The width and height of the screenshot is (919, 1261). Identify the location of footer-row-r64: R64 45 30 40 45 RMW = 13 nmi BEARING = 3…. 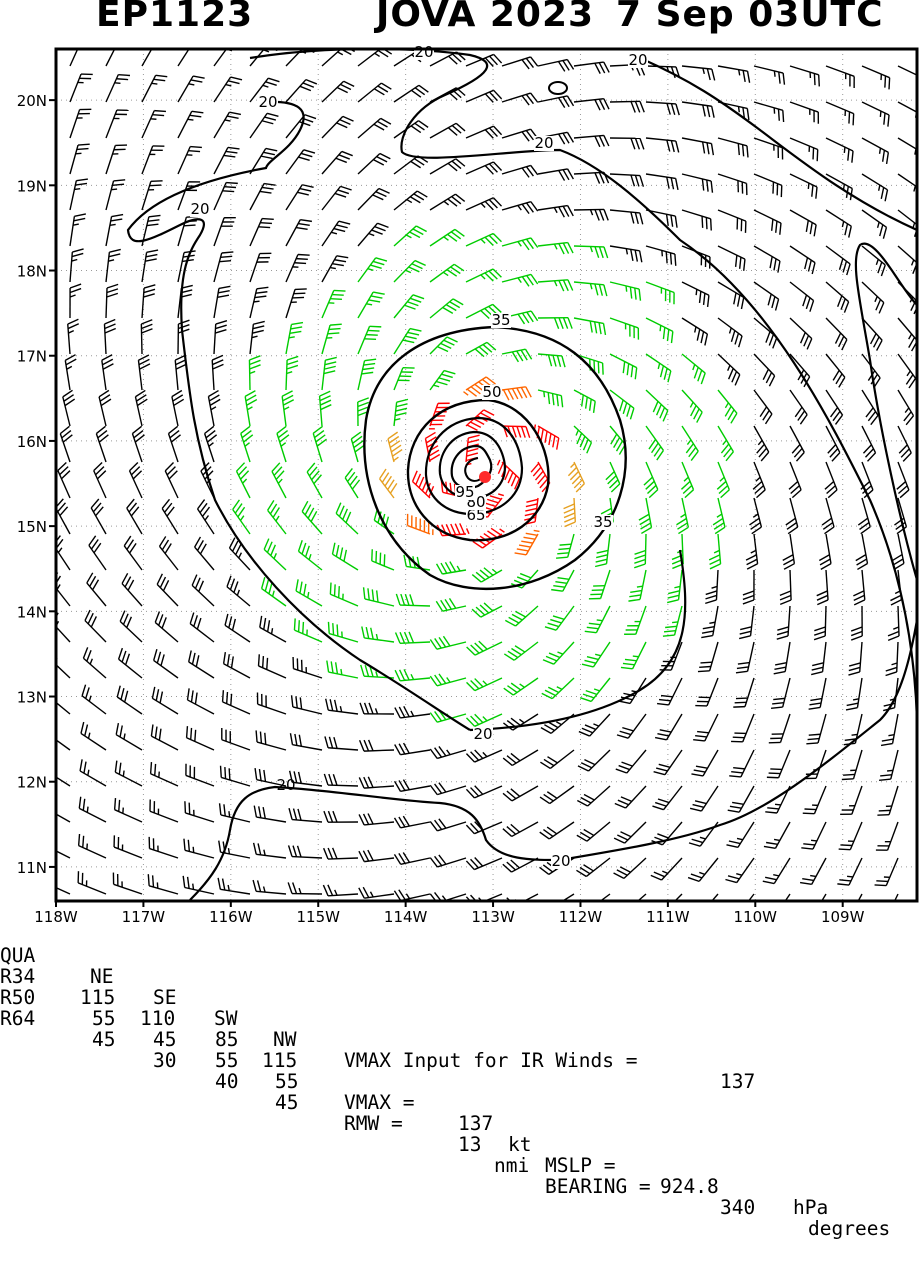
(23, 1123).